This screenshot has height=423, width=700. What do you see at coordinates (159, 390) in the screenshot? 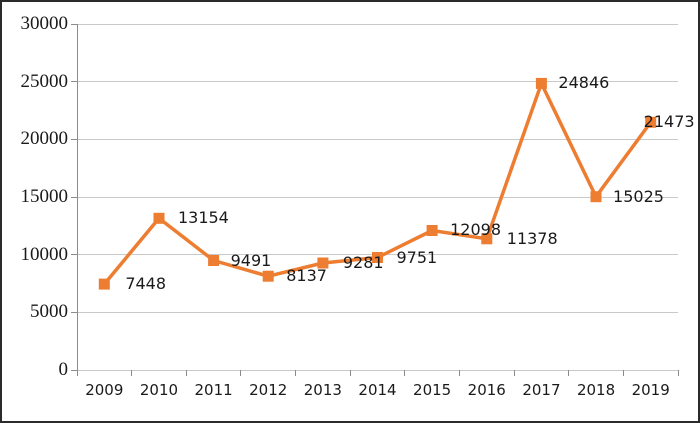
I see `x-axis-tick-label: 2010` at bounding box center [159, 390].